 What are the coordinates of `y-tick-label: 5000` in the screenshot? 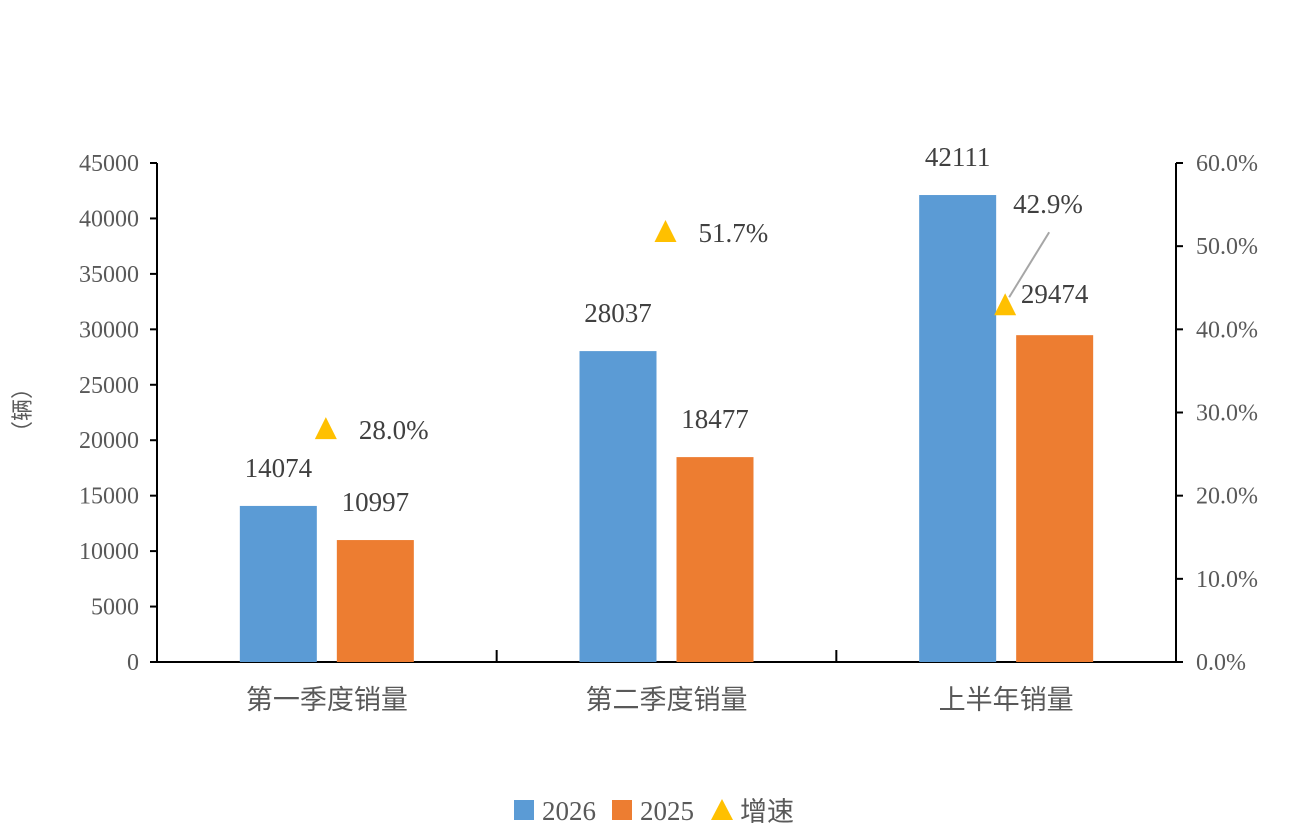 It's located at (115, 608).